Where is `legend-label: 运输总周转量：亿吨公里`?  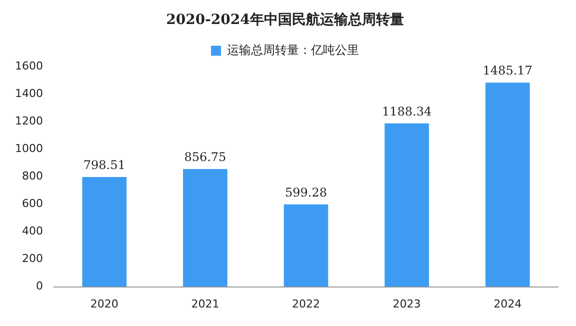 legend-label: 运输总周转量：亿吨公里 is located at coordinates (293, 49).